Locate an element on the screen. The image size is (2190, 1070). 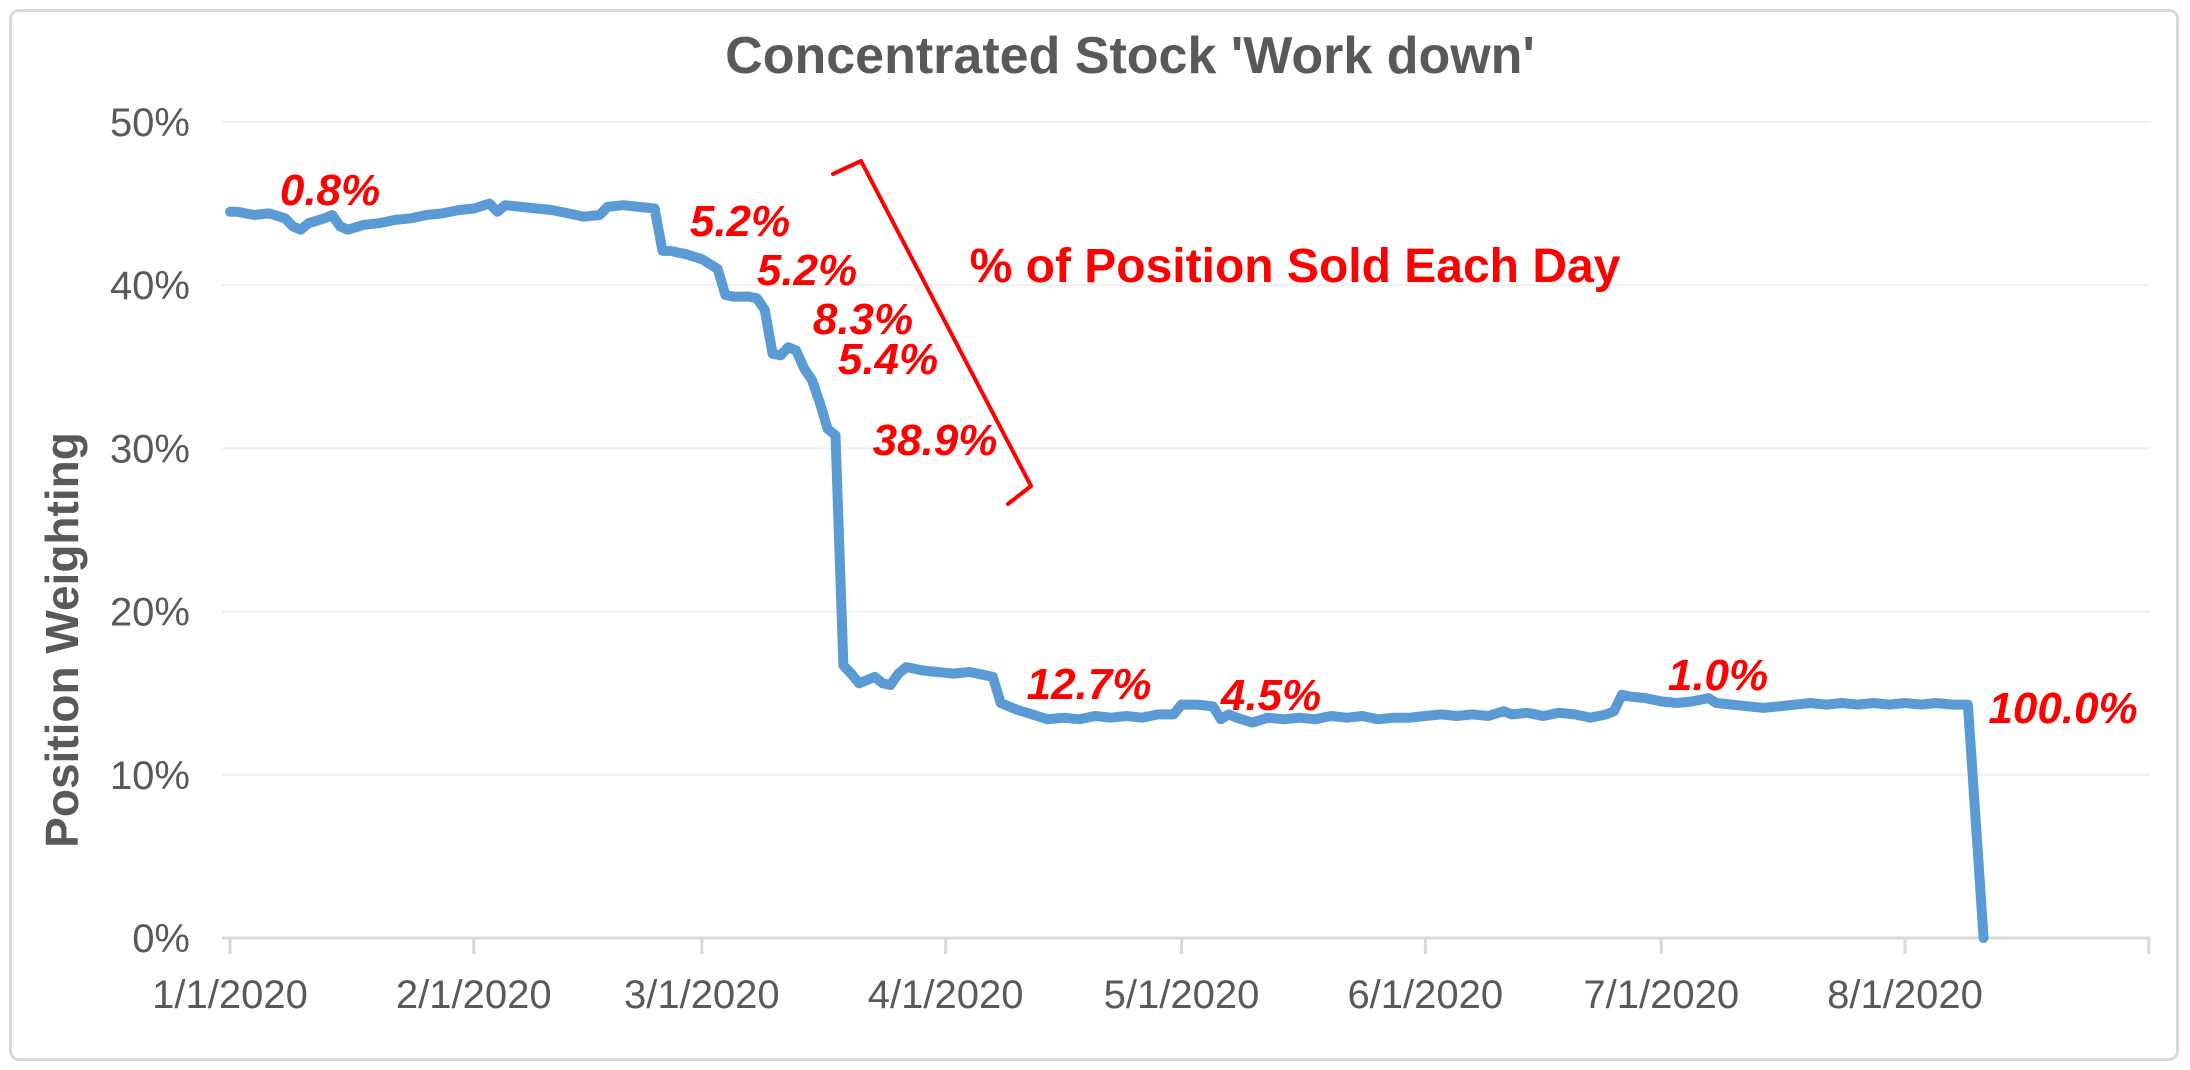
bracket-line is located at coordinates (932, 332).